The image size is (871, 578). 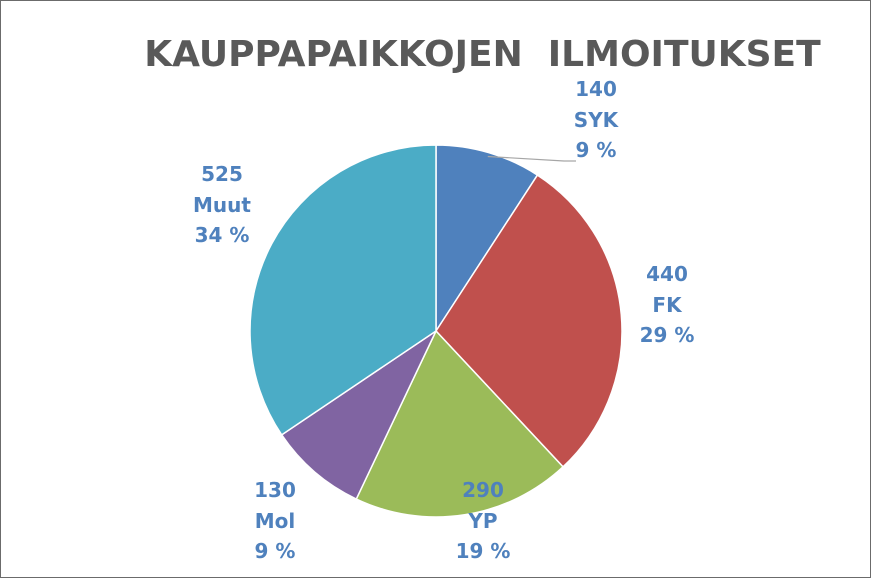 I want to click on data-label-value: 525, so click(x=222, y=174).